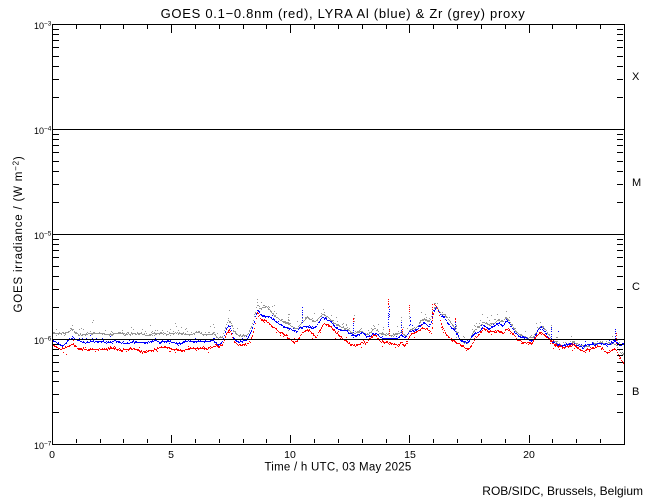 The image size is (650, 500). Describe the element at coordinates (171, 455) in the screenshot. I see `svg-text: 5` at that location.